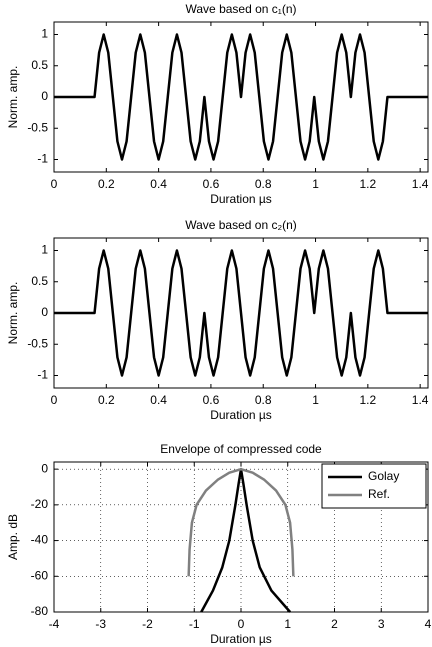  What do you see at coordinates (241, 522) in the screenshot?
I see `line` at bounding box center [241, 522].